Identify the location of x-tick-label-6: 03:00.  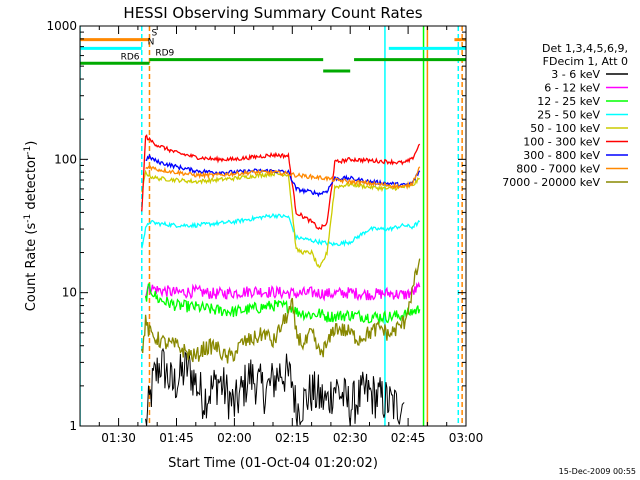
(466, 438).